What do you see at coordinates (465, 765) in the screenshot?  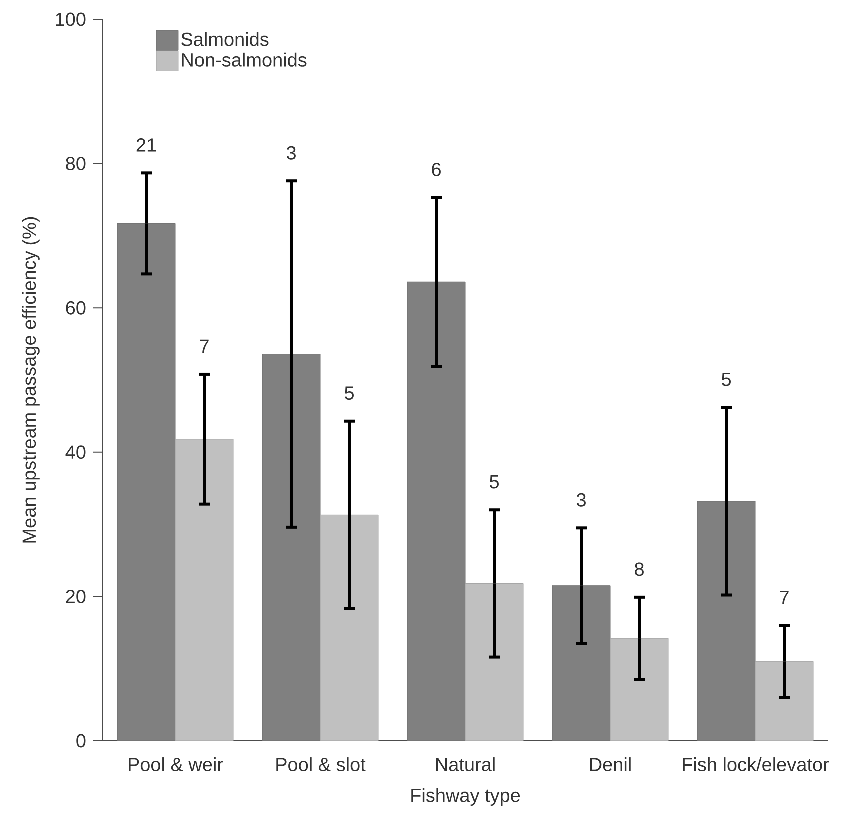 I see `x-tick-label: Natural` at bounding box center [465, 765].